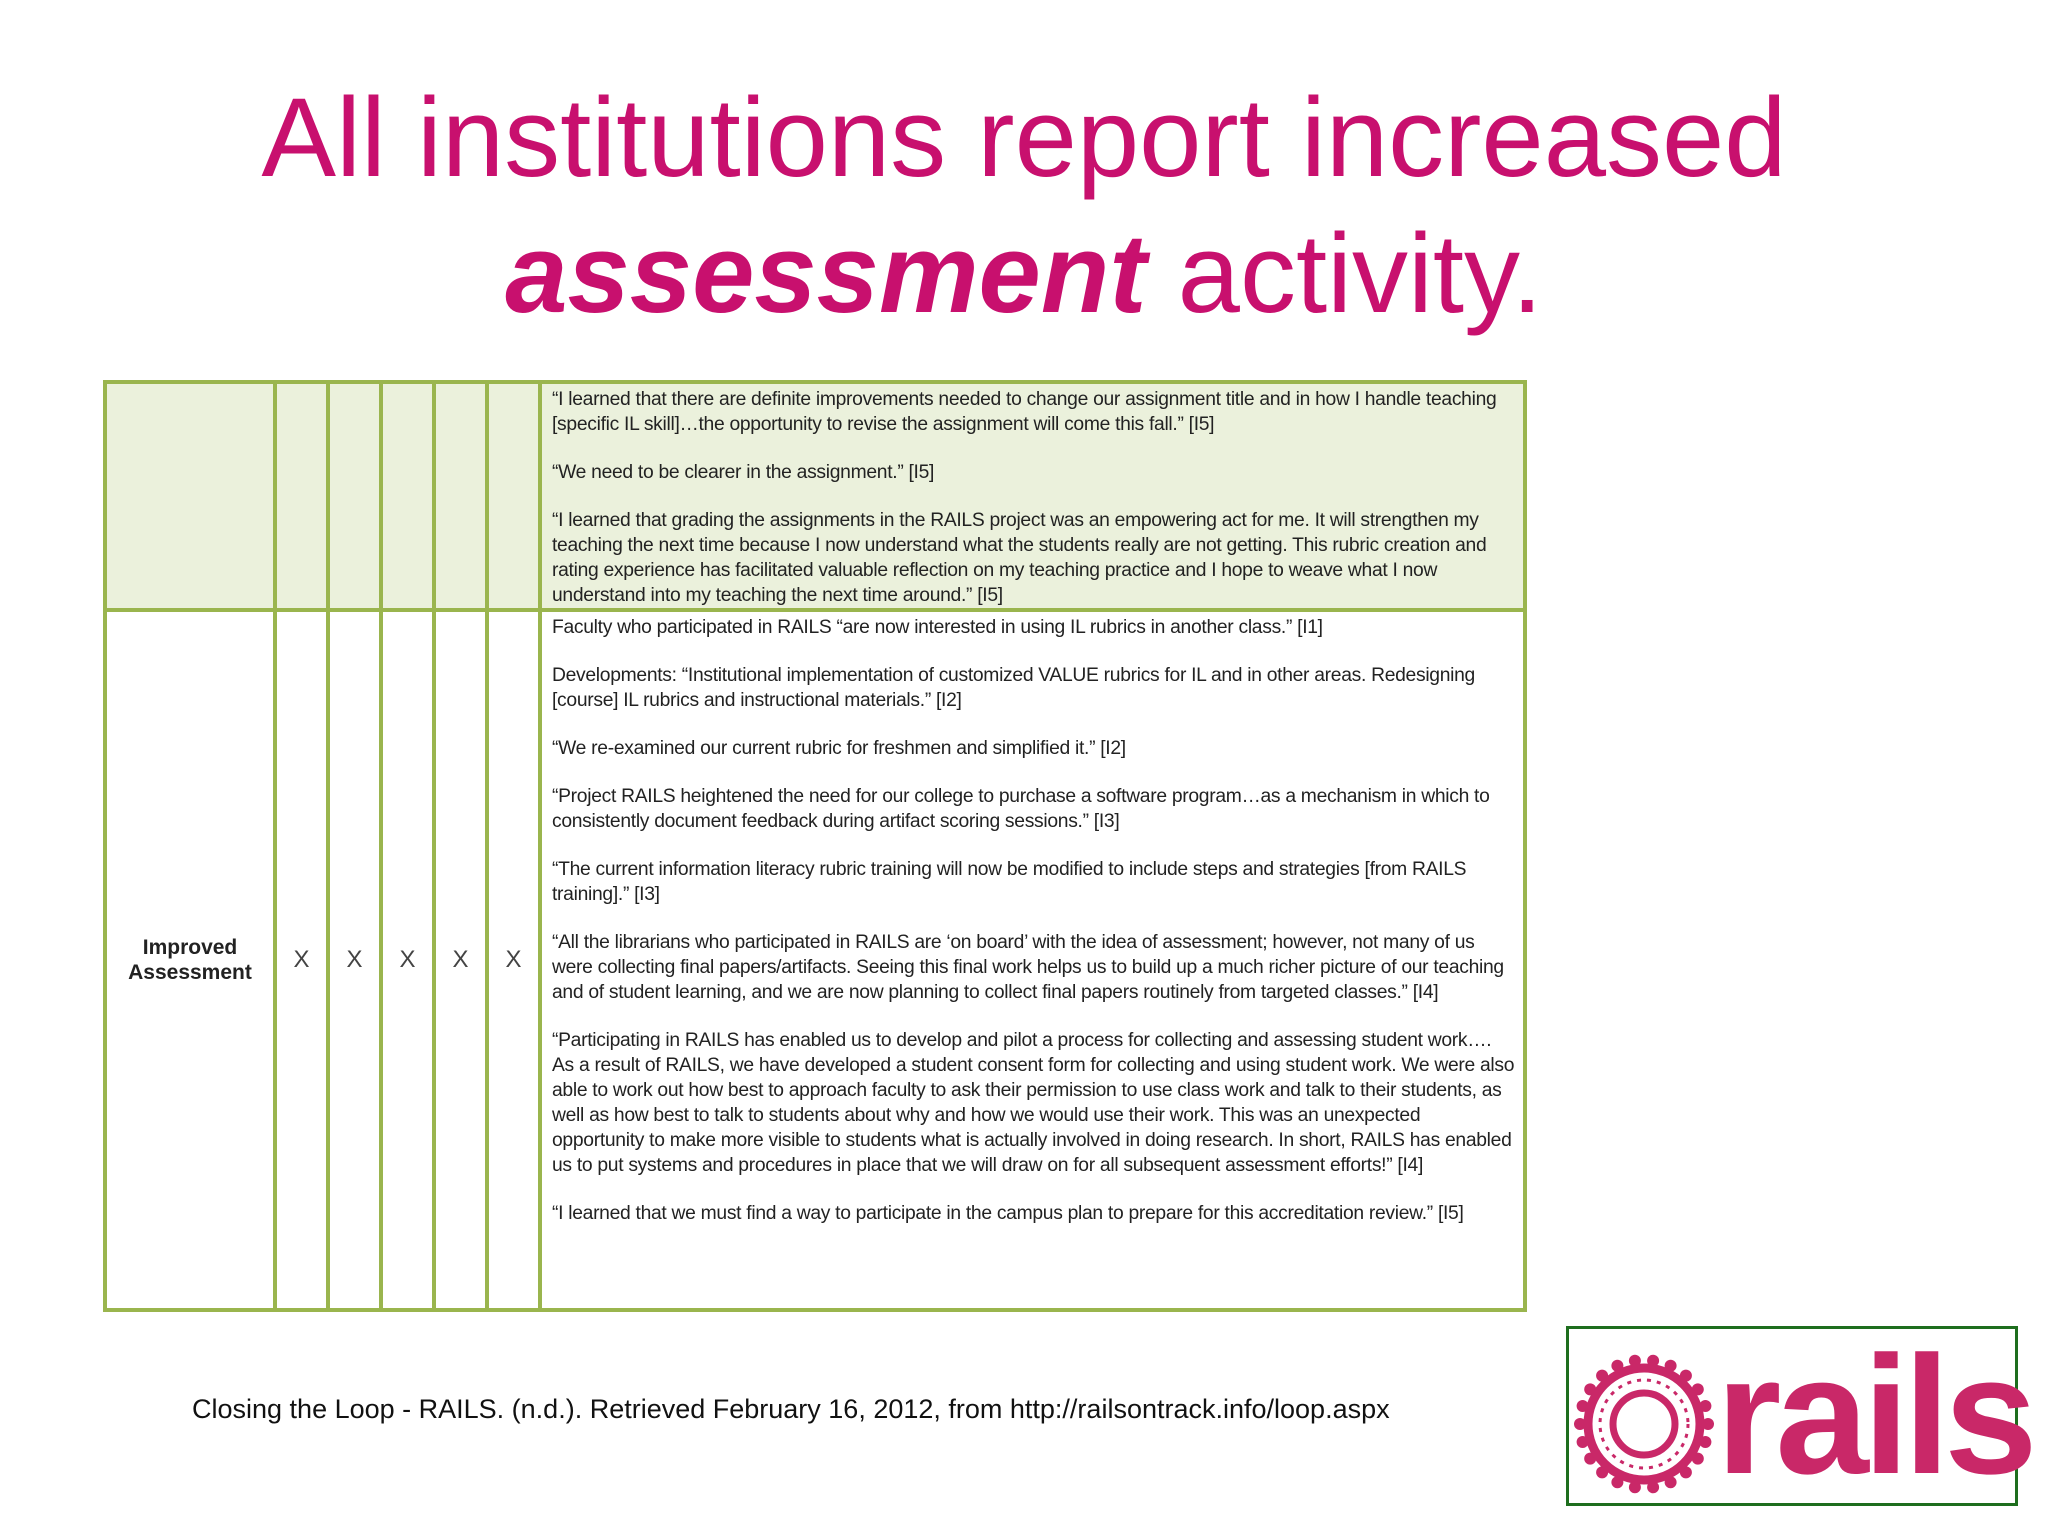 The height and width of the screenshot is (1536, 2048). What do you see at coordinates (826, 273) in the screenshot?
I see `title-emphasis: assessment` at bounding box center [826, 273].